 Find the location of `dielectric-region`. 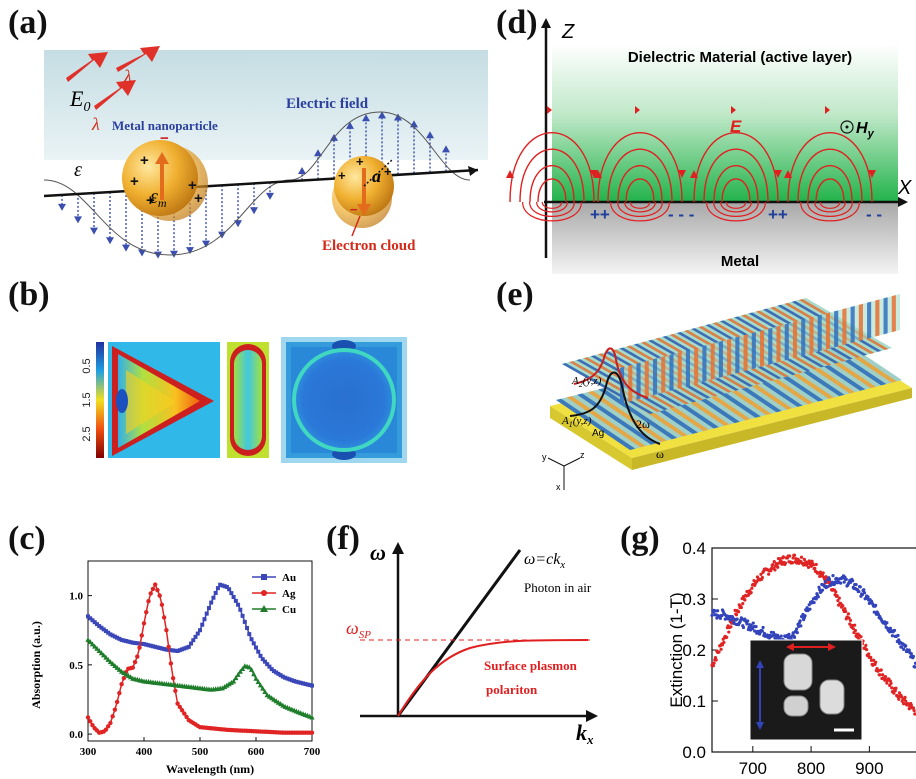

dielectric-region is located at coordinates (725, 123).